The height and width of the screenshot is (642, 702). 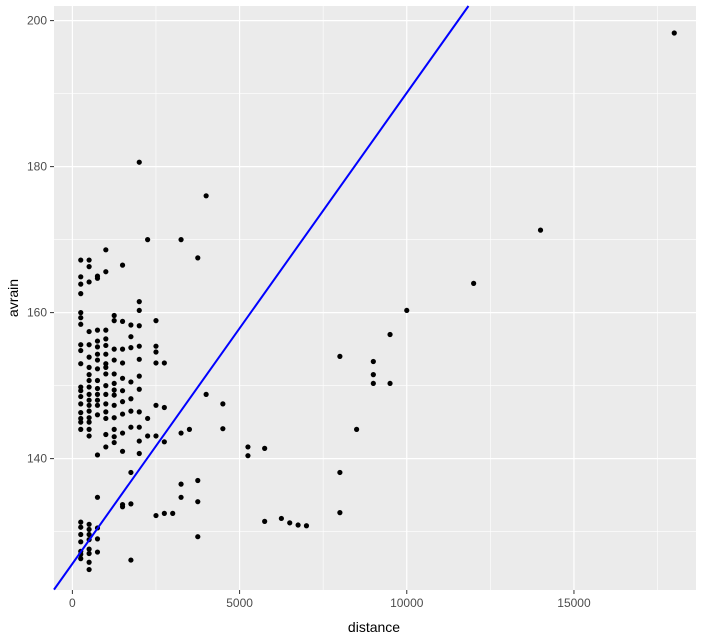 What do you see at coordinates (37, 459) in the screenshot?
I see `y-tick-label: 140` at bounding box center [37, 459].